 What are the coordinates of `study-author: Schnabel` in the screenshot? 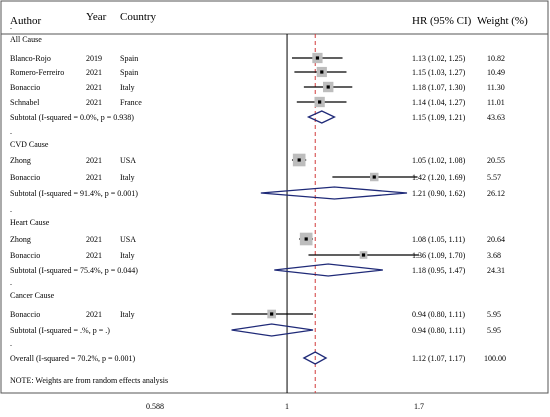 It's located at (25, 102).